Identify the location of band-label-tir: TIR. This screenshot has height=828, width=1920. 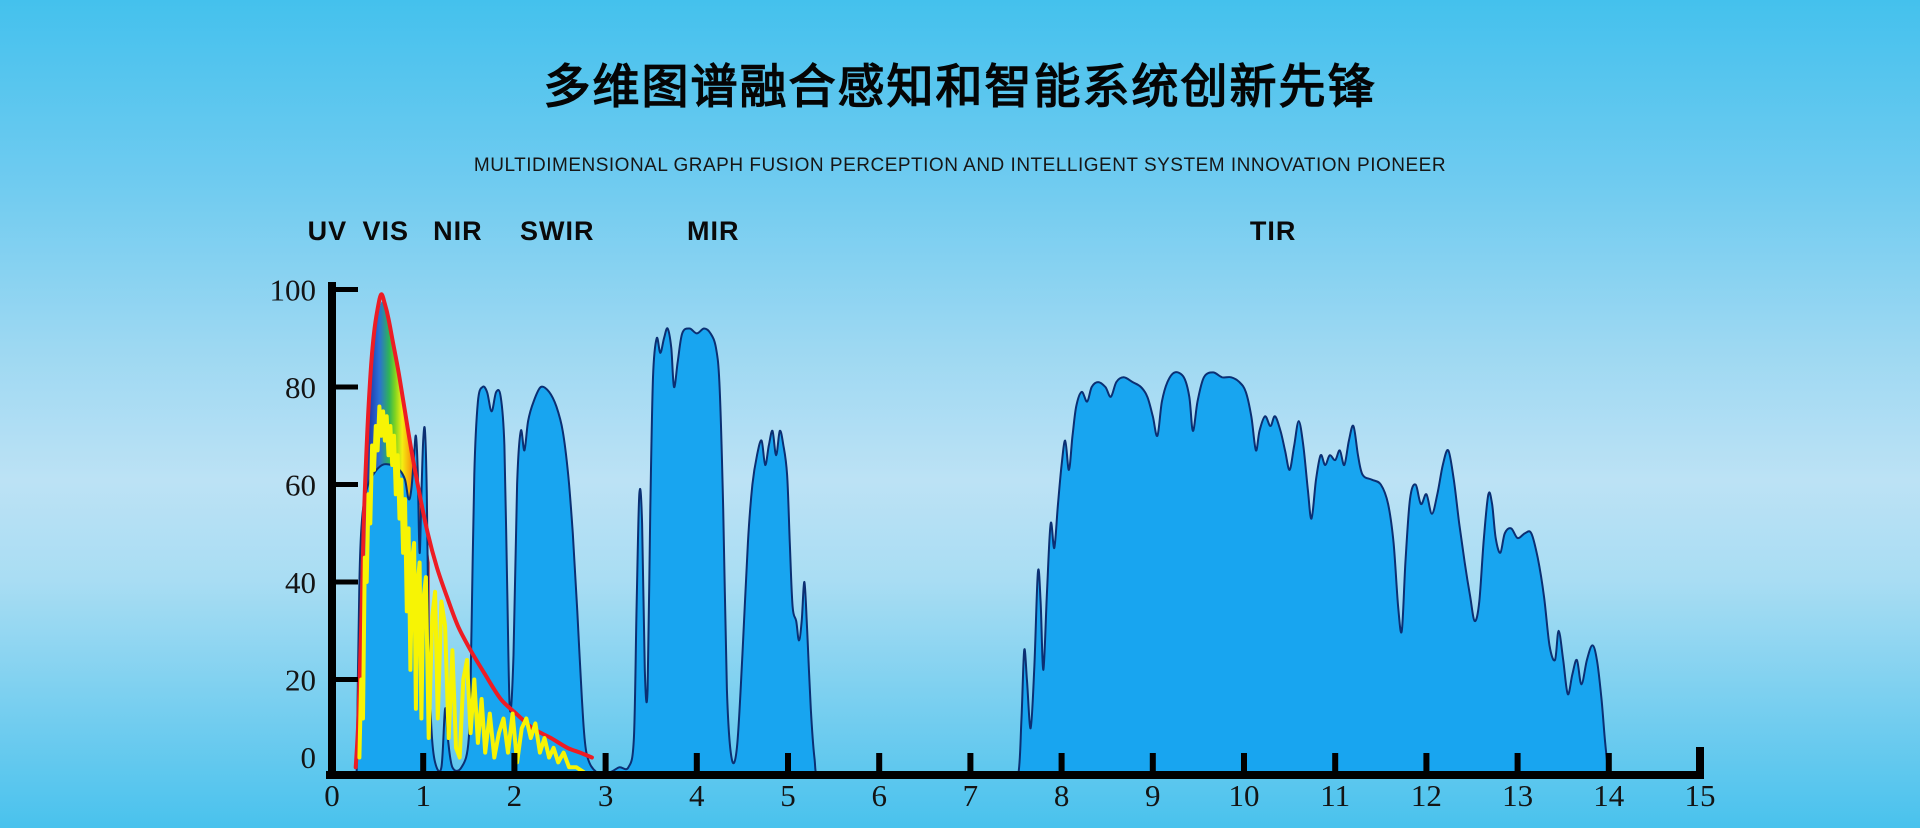
(1273, 231).